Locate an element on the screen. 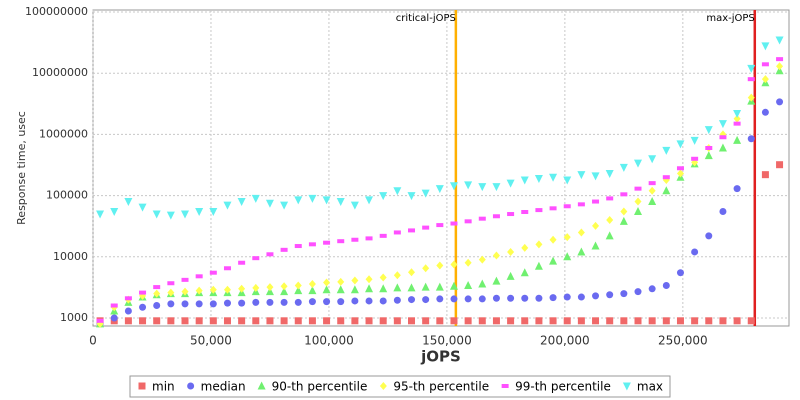  x-tick-label: 150,000 is located at coordinates (447, 341).